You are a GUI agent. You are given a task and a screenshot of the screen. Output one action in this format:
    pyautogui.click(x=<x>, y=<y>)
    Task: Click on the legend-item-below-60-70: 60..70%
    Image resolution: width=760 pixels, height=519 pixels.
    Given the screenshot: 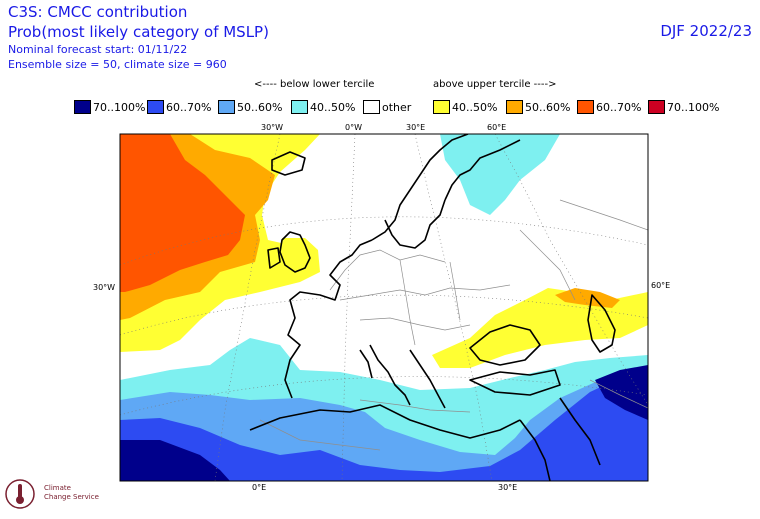 What is the action you would take?
    pyautogui.click(x=179, y=107)
    